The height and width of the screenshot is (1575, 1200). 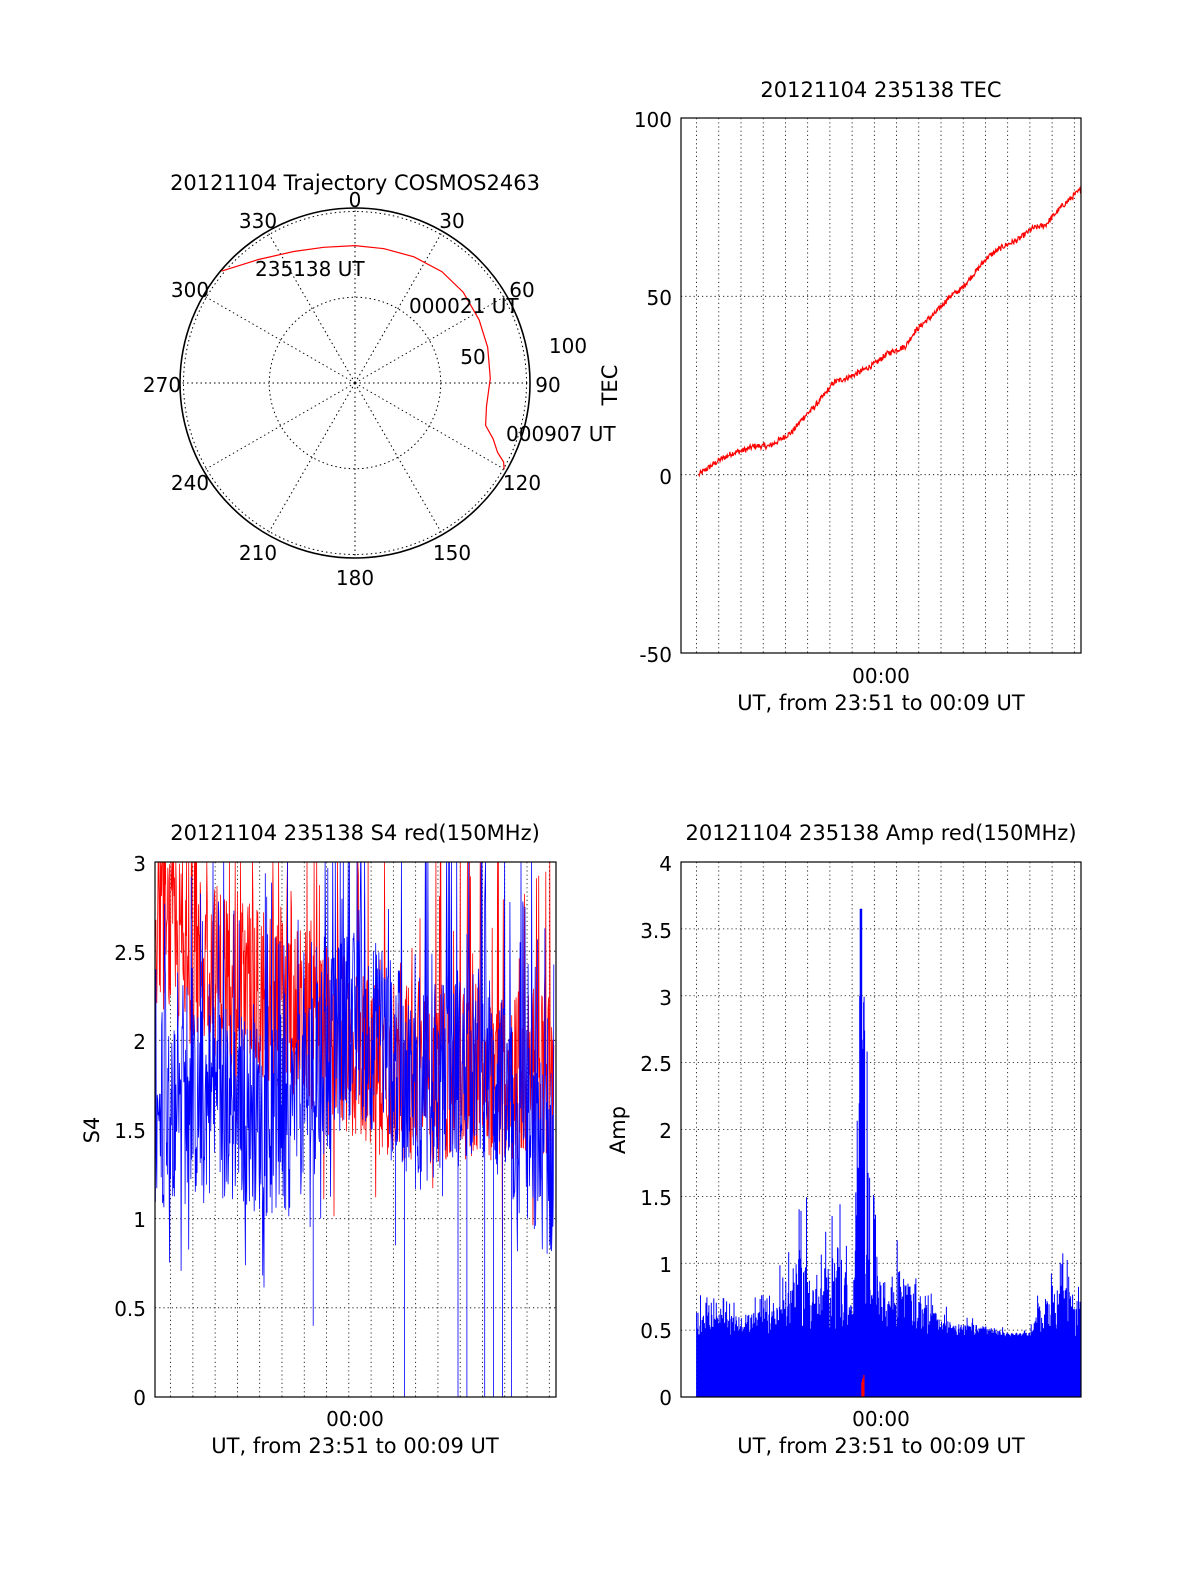 I want to click on tec-title: 20121104 235138 TEC, so click(x=880, y=90).